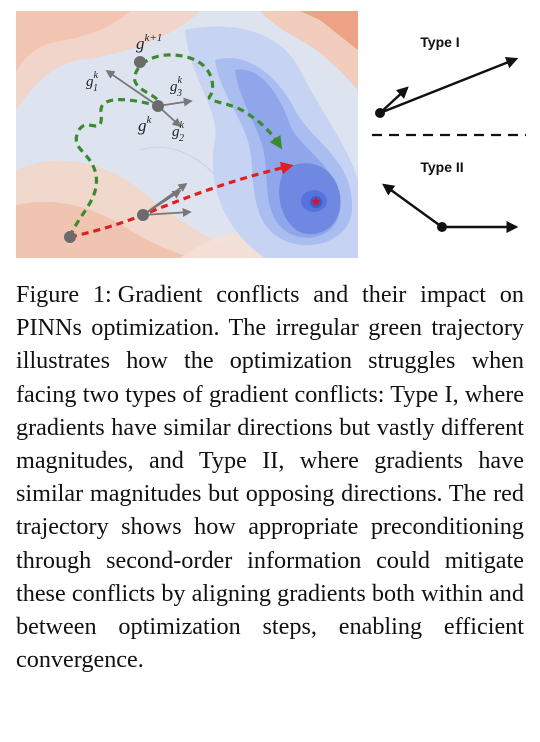 Image resolution: width=540 pixels, height=742 pixels. Describe the element at coordinates (145, 124) in the screenshot. I see `label-g-k: gk` at that location.